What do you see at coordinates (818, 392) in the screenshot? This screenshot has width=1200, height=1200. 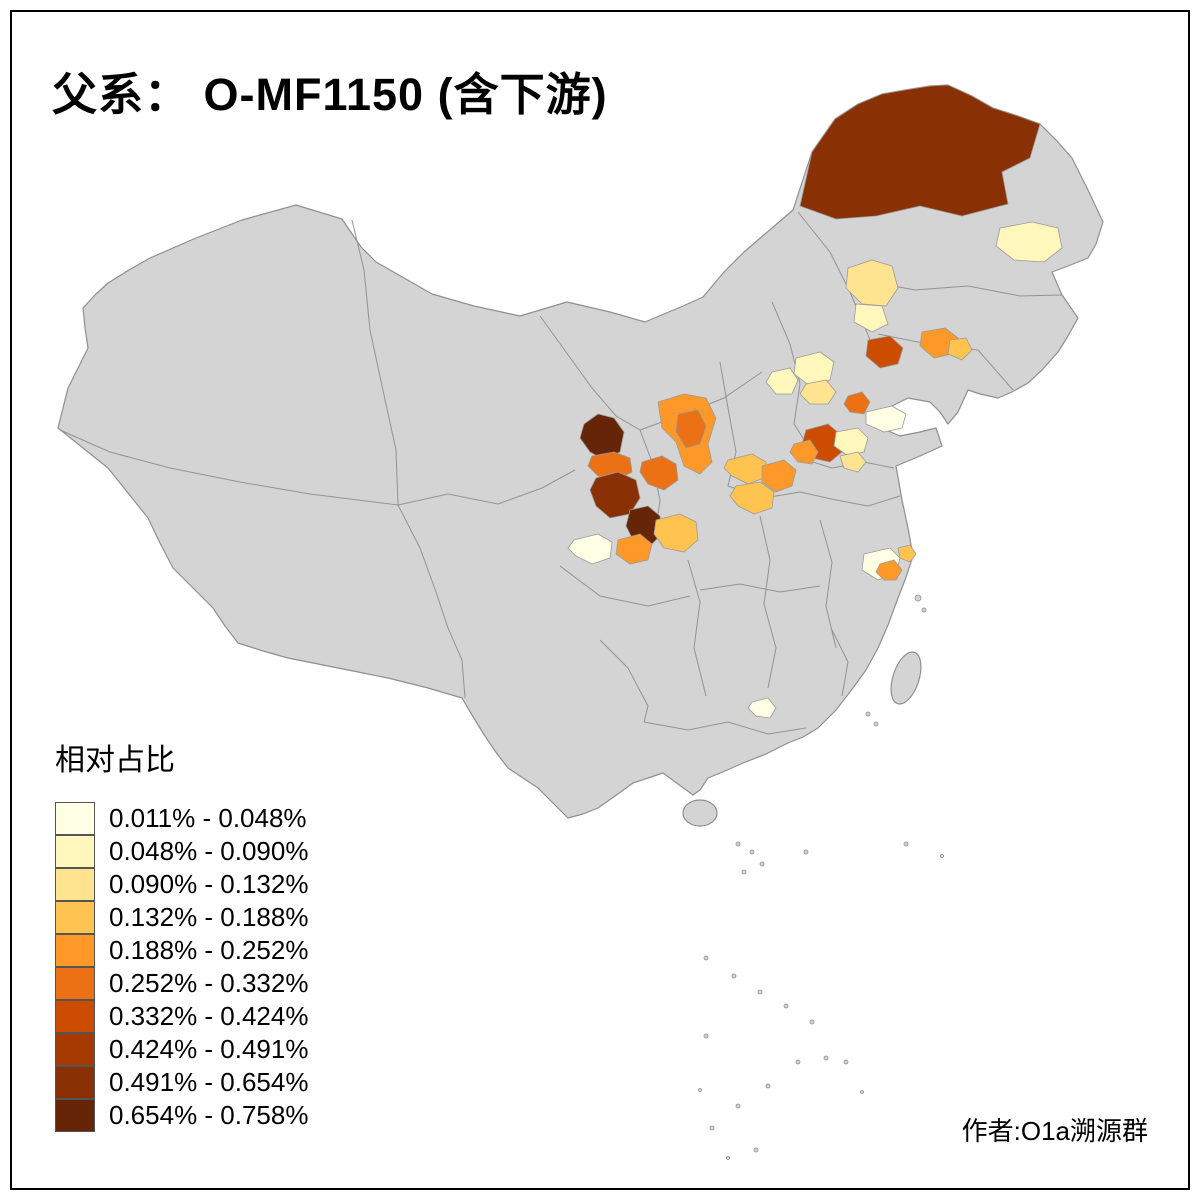 I see `map-region-beijing-south` at bounding box center [818, 392].